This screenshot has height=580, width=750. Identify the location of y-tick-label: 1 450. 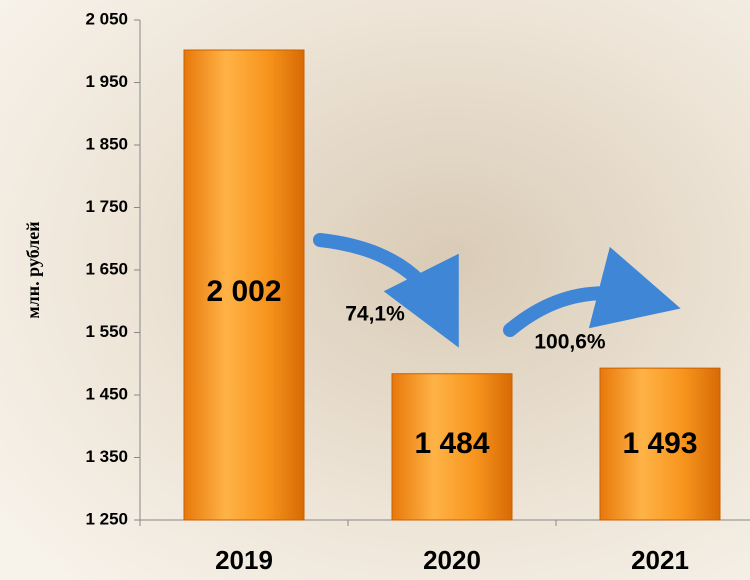
(106, 393).